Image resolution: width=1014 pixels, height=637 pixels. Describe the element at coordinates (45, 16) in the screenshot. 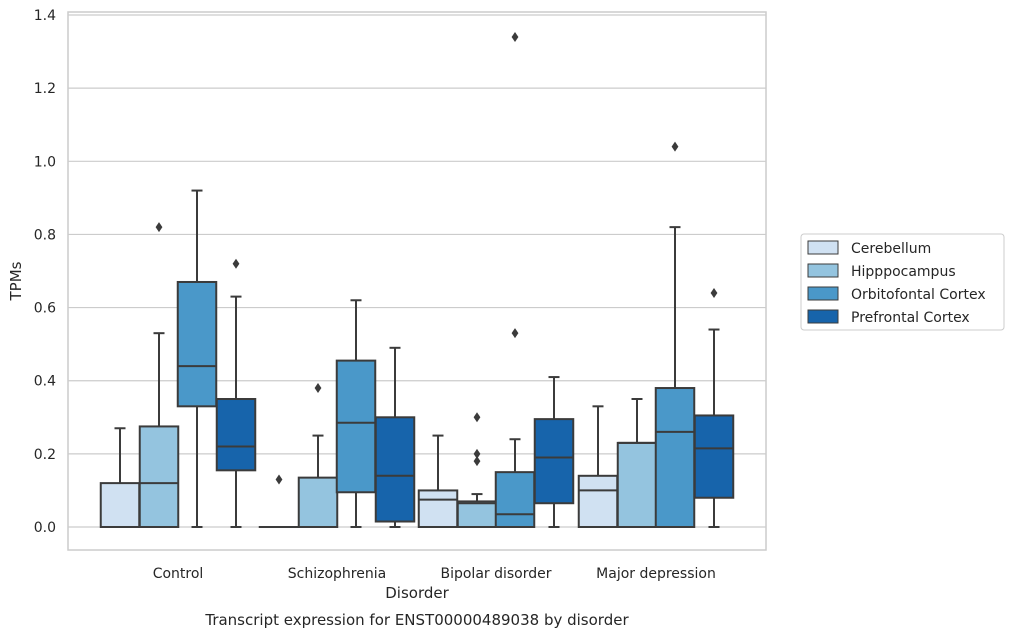

I see `y-tick-label: 1.4` at that location.